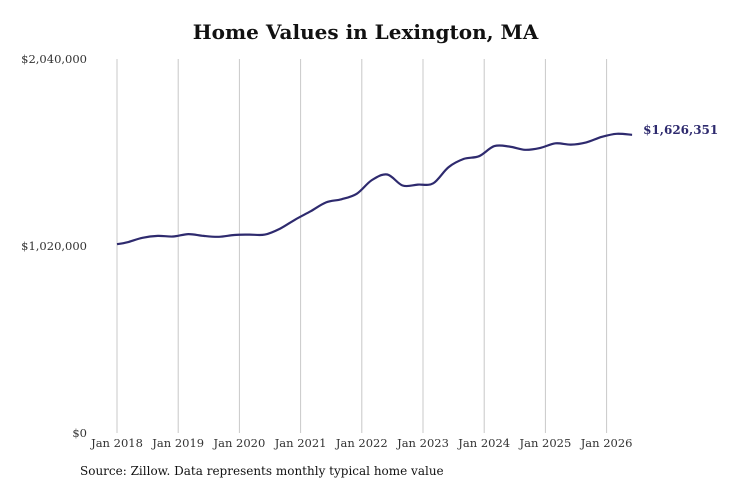 The width and height of the screenshot is (731, 487). I want to click on y-axis: $0 $1,020,000 $2,040,000, so click(54, 246).